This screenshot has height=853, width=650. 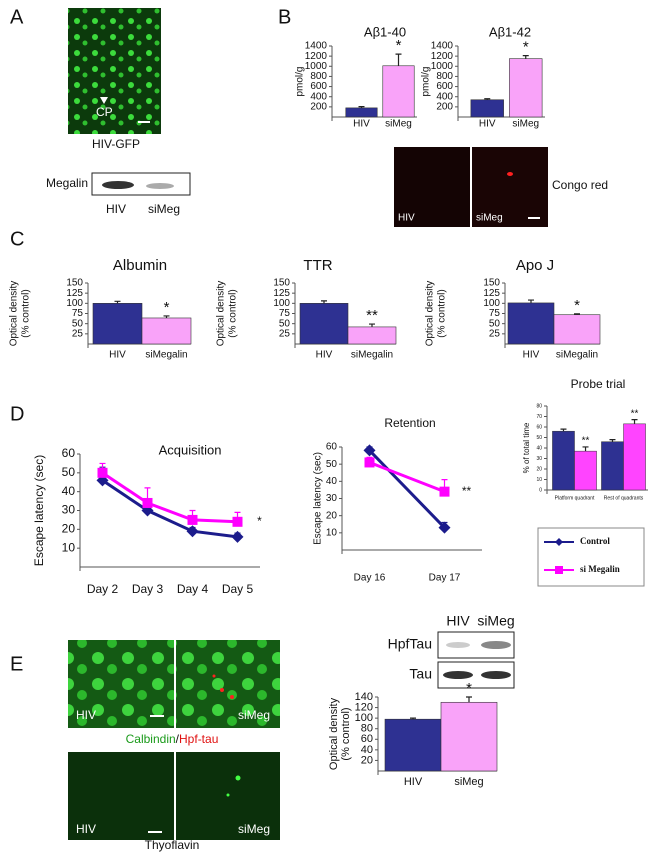 I want to click on y-tick-label: 125, so click(x=491, y=293).